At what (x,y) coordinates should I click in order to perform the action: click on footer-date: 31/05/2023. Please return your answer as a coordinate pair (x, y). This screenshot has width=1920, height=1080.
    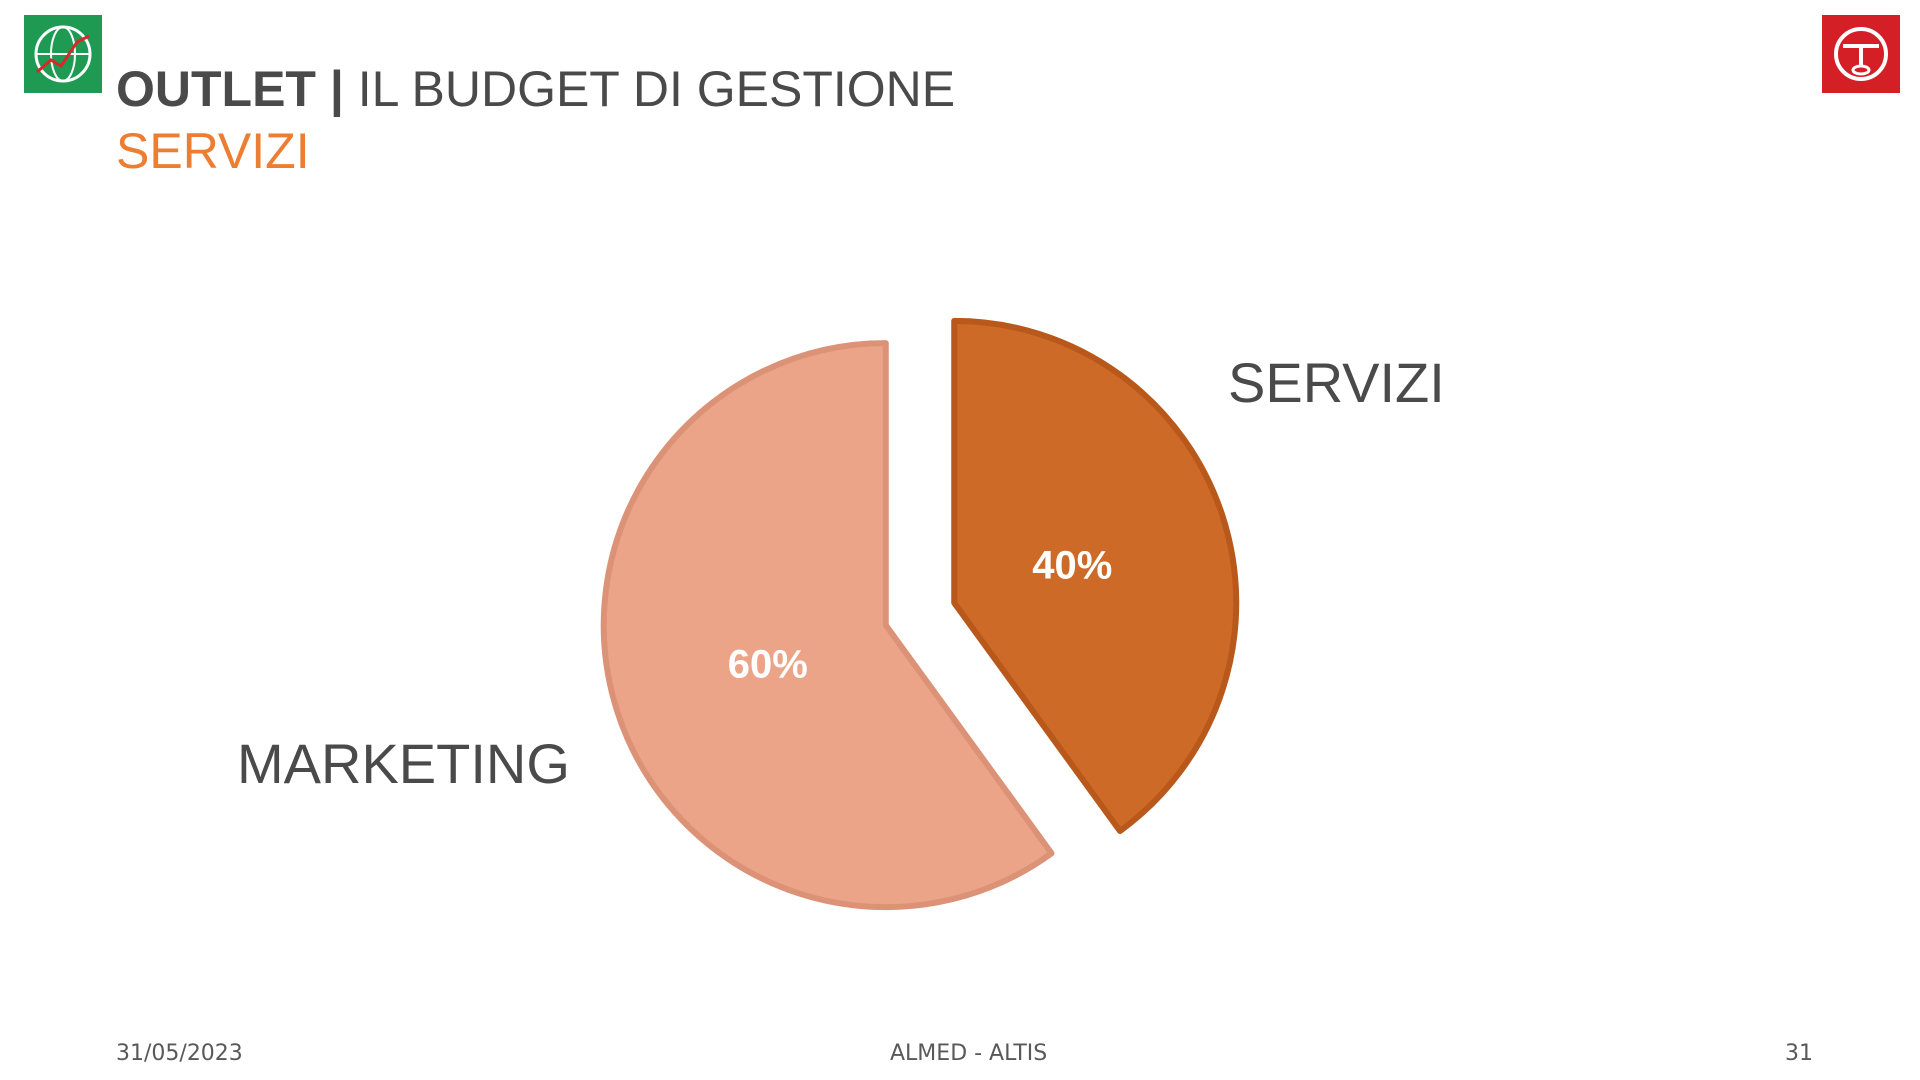
    Looking at the image, I should click on (179, 1053).